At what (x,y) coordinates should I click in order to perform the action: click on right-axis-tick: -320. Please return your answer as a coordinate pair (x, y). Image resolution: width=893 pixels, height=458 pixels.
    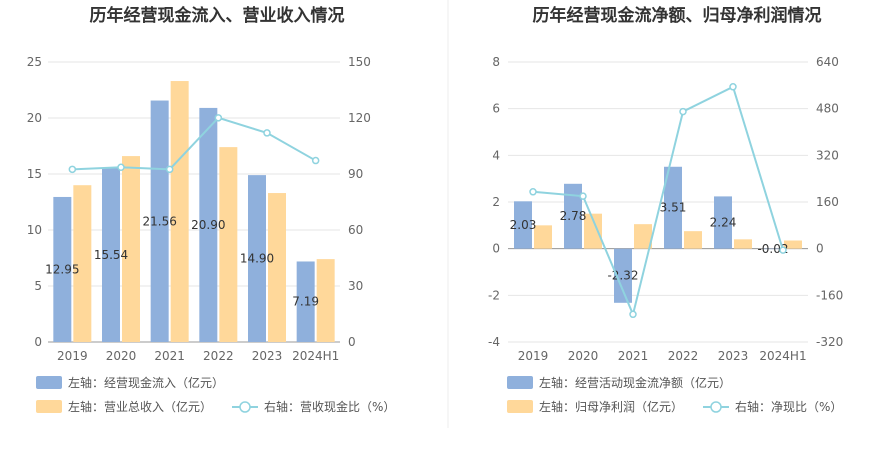
    Looking at the image, I should click on (829, 342).